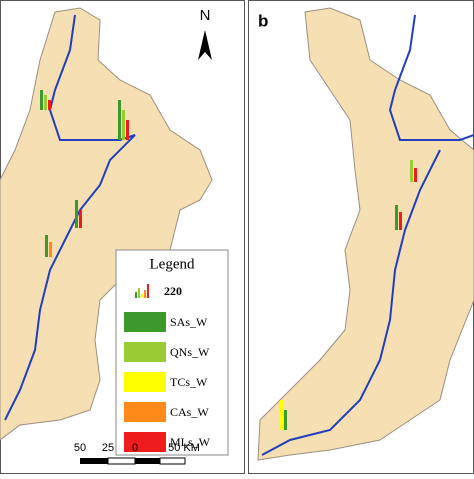  I want to click on scale-label: 25, so click(108, 448).